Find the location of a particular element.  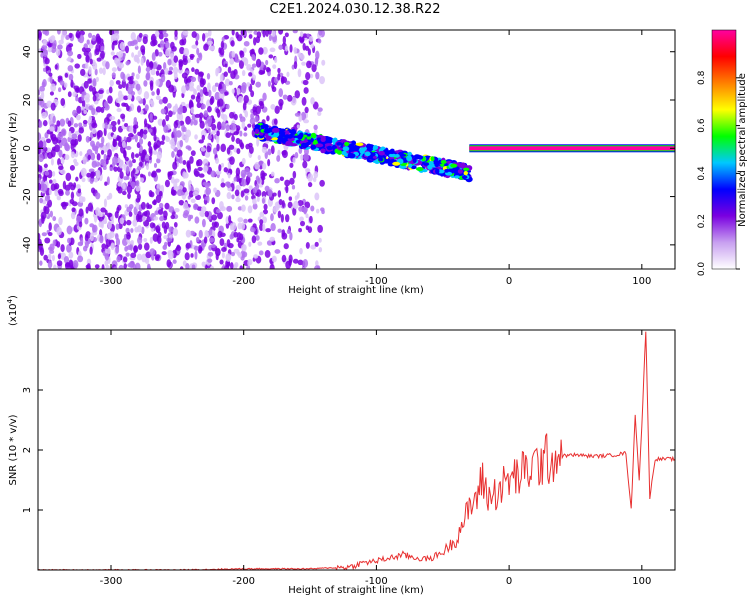

spectrogram-x-tick-label: -200 is located at coordinates (243, 281).